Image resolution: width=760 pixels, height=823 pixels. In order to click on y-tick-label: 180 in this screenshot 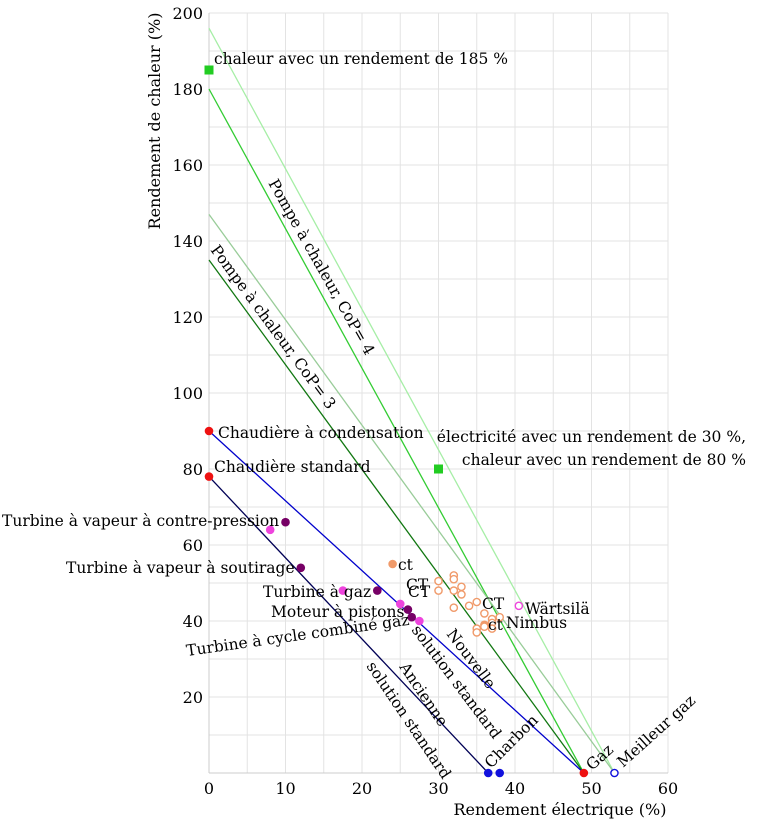, I will do `click(187, 89)`.